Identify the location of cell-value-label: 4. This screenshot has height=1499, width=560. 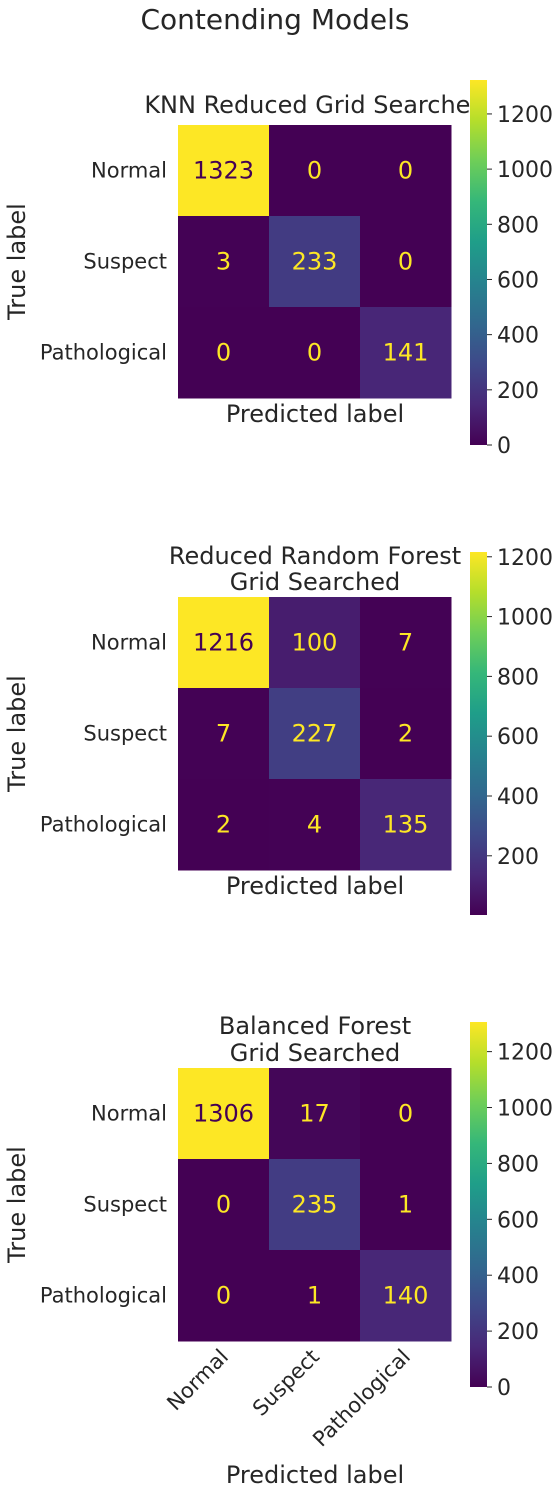
(314, 825).